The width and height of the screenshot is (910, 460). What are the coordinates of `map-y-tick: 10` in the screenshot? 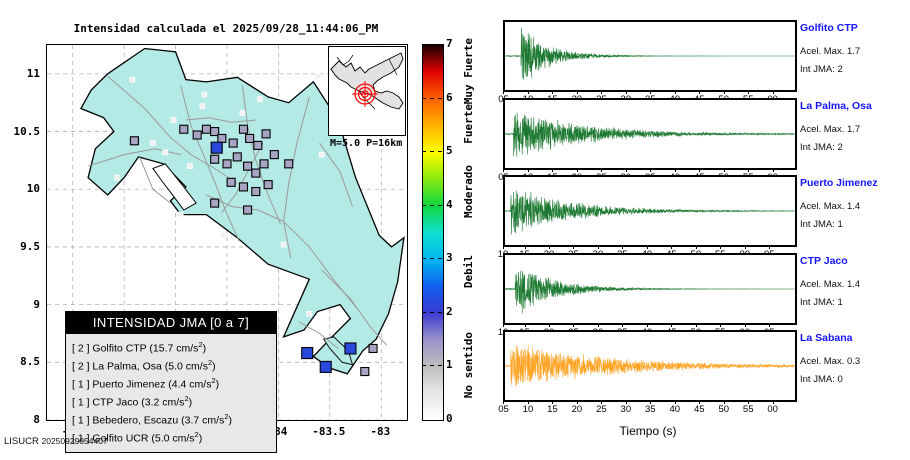 It's located at (33, 189).